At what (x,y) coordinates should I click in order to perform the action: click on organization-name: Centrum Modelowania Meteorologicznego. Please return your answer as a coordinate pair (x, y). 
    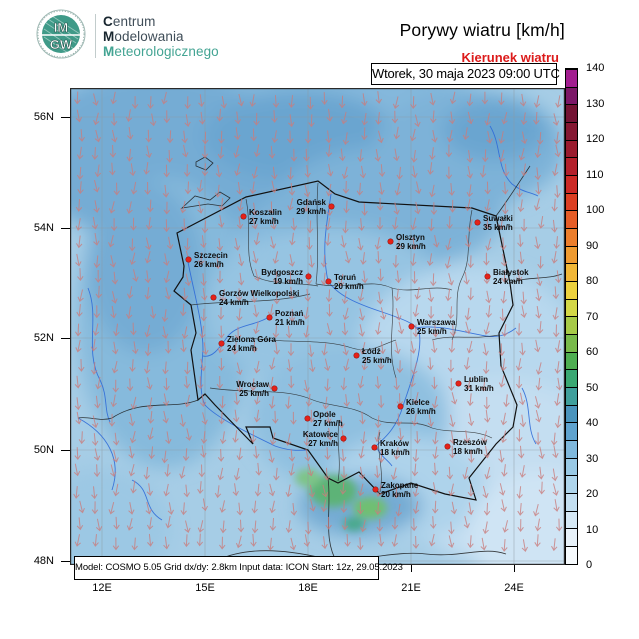
    Looking at the image, I should click on (161, 36).